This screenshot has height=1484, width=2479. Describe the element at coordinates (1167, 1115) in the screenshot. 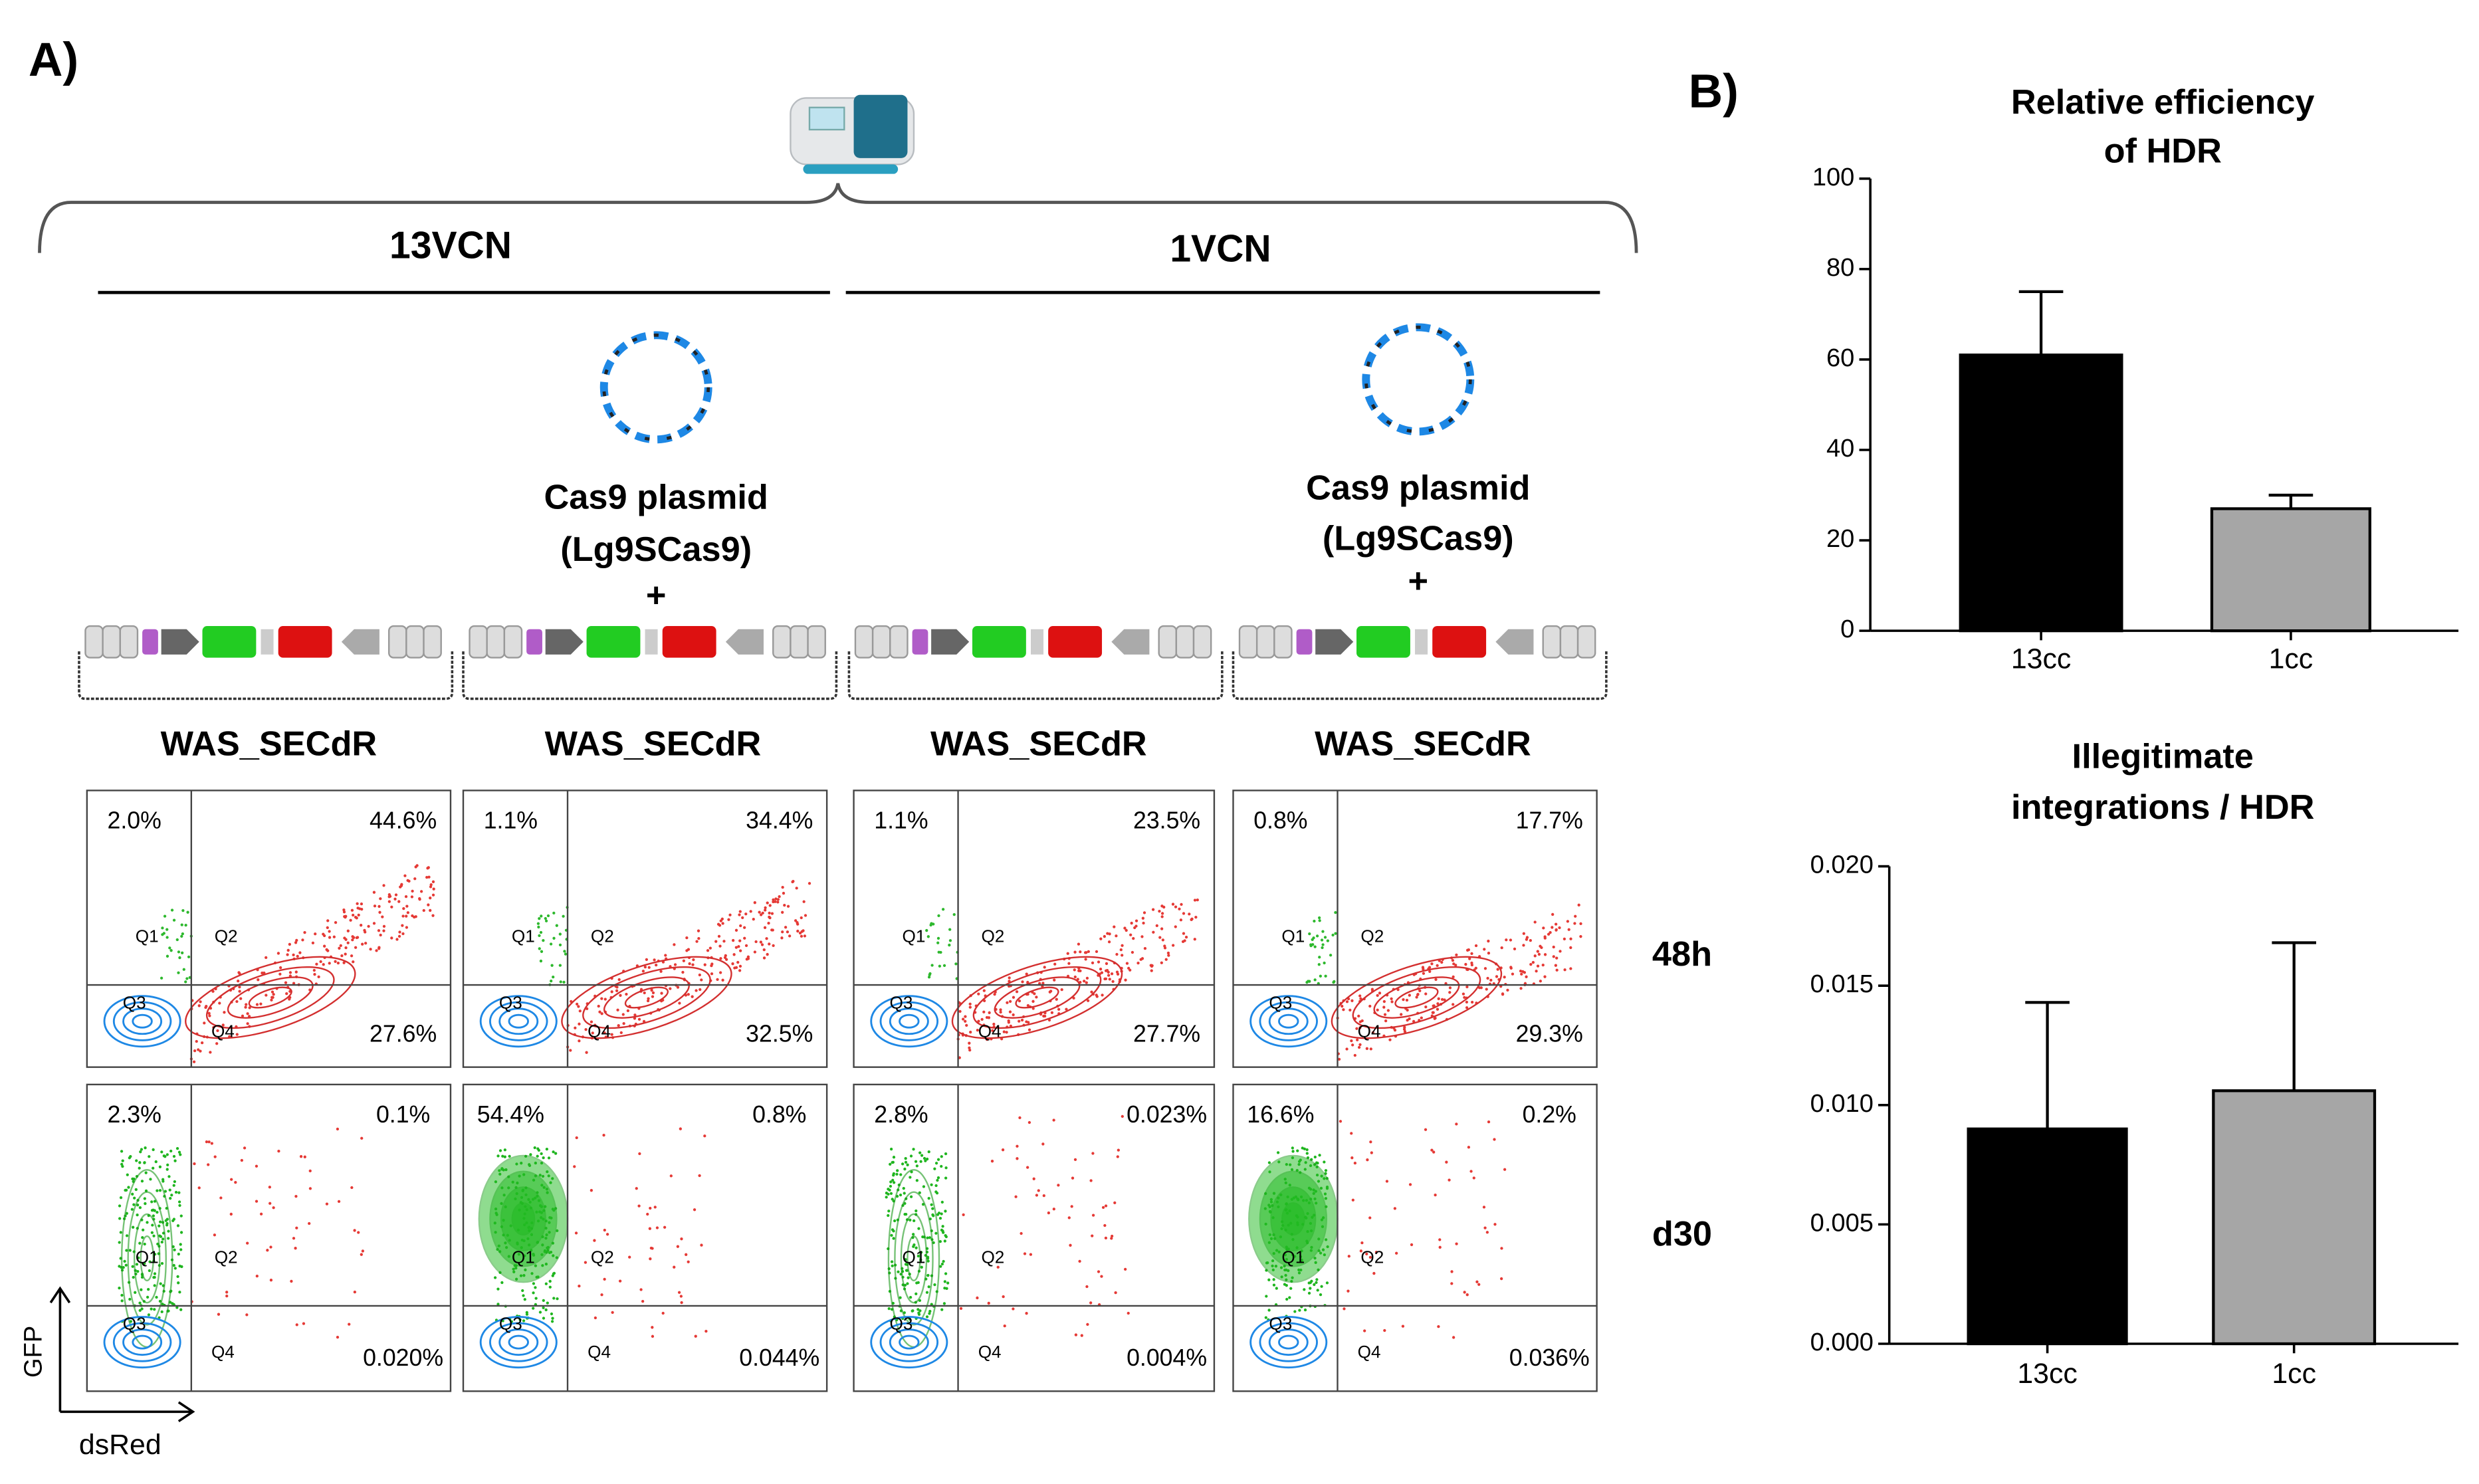

I see `quadrant-percent: 0.023%` at that location.